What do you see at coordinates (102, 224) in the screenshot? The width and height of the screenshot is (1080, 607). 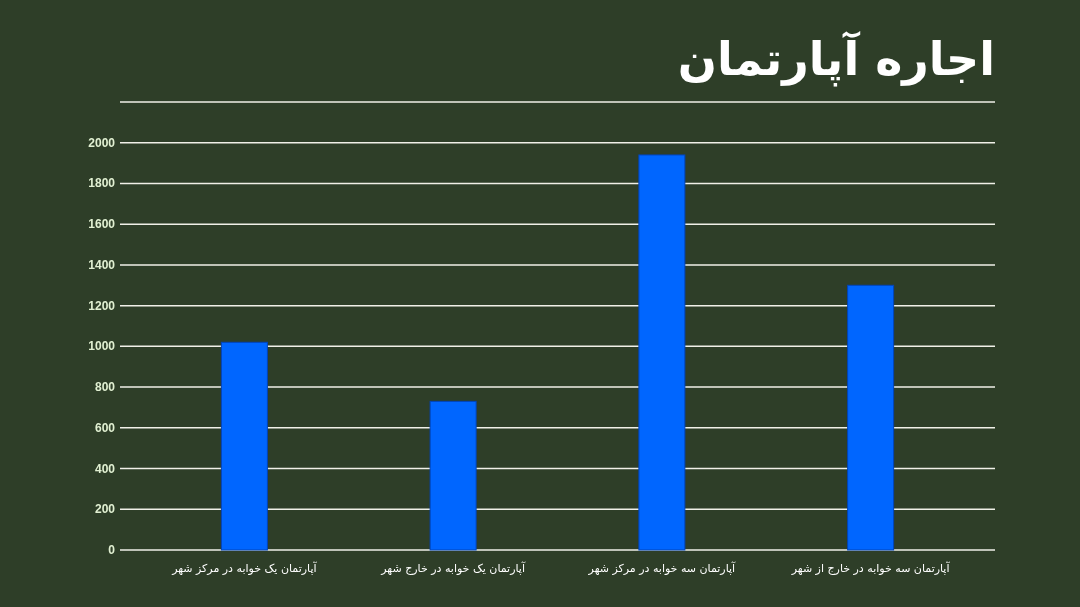 I see `y-tick-label: 1600` at bounding box center [102, 224].